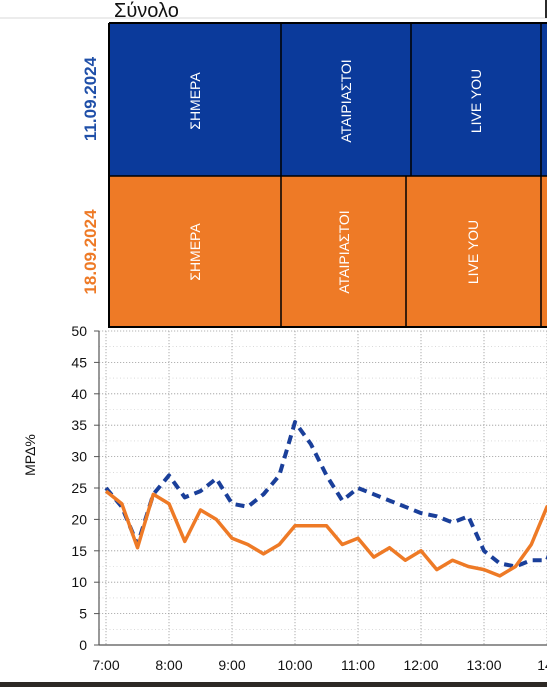 Image resolution: width=547 pixels, height=687 pixels. I want to click on chart-title: Σύνολο, so click(146, 11).